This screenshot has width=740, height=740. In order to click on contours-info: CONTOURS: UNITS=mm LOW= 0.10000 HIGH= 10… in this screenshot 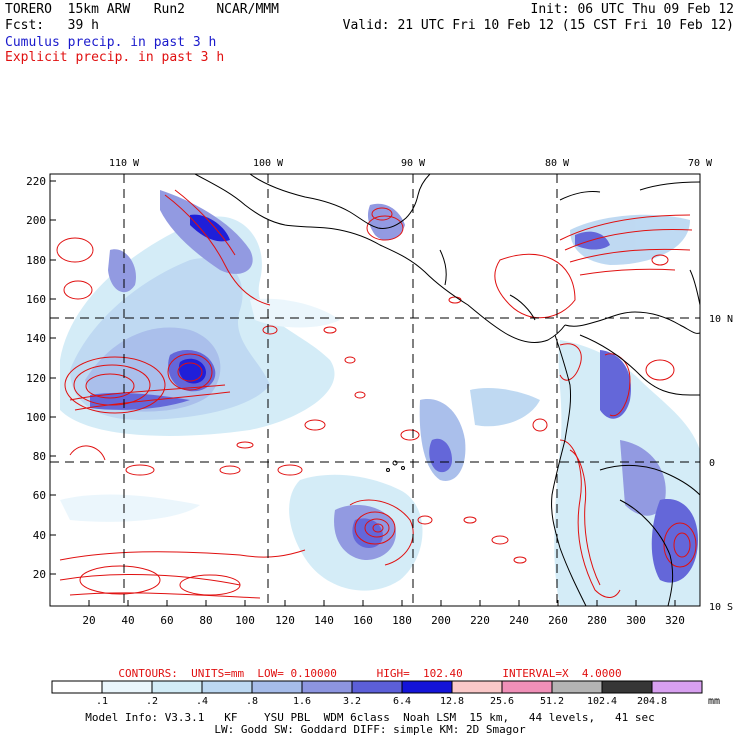, I will do `click(370, 673)`.